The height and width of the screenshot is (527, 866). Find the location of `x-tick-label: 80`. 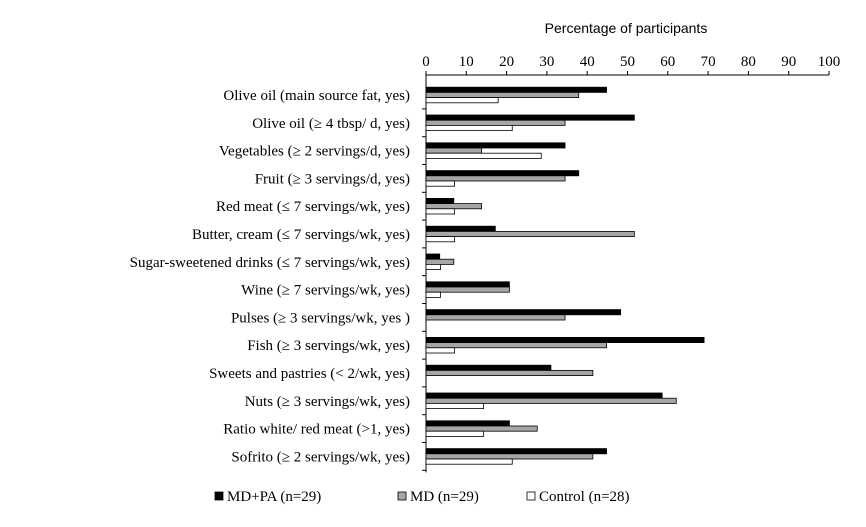

x-tick-label: 80 is located at coordinates (748, 62).